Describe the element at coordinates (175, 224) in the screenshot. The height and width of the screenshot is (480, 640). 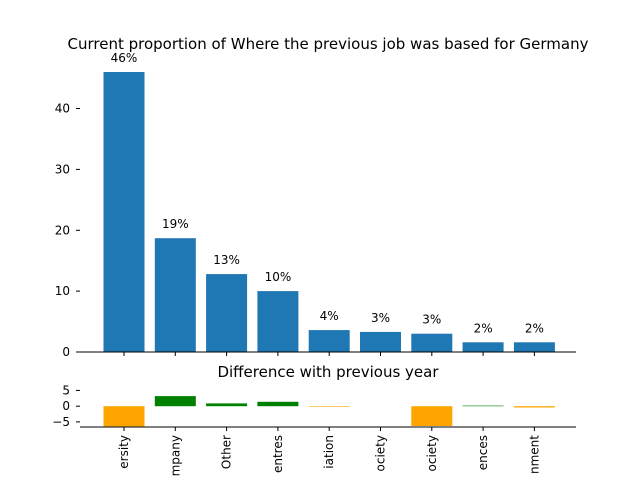
I see `proportion-bar-label: 19%` at that location.